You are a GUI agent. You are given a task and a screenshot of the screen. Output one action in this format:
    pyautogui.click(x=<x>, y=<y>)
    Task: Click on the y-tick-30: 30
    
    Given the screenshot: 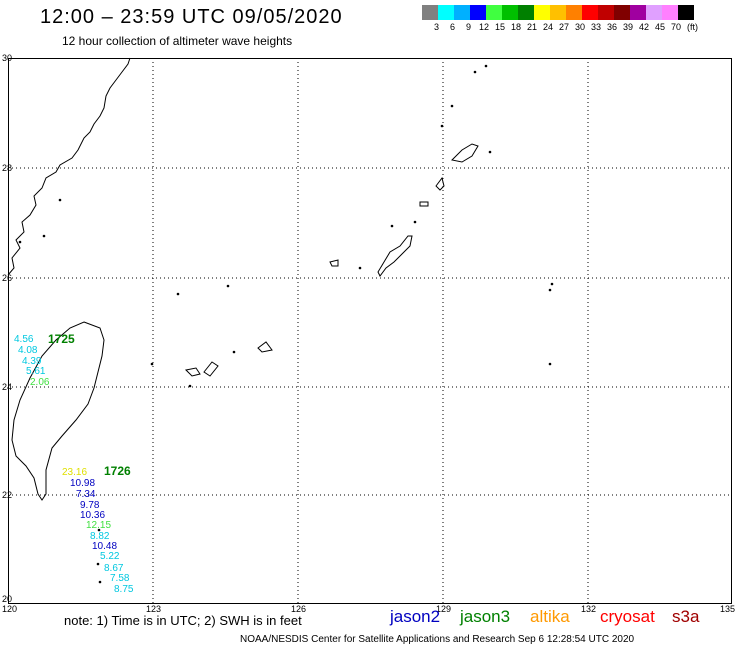 What is the action you would take?
    pyautogui.click(x=7, y=58)
    